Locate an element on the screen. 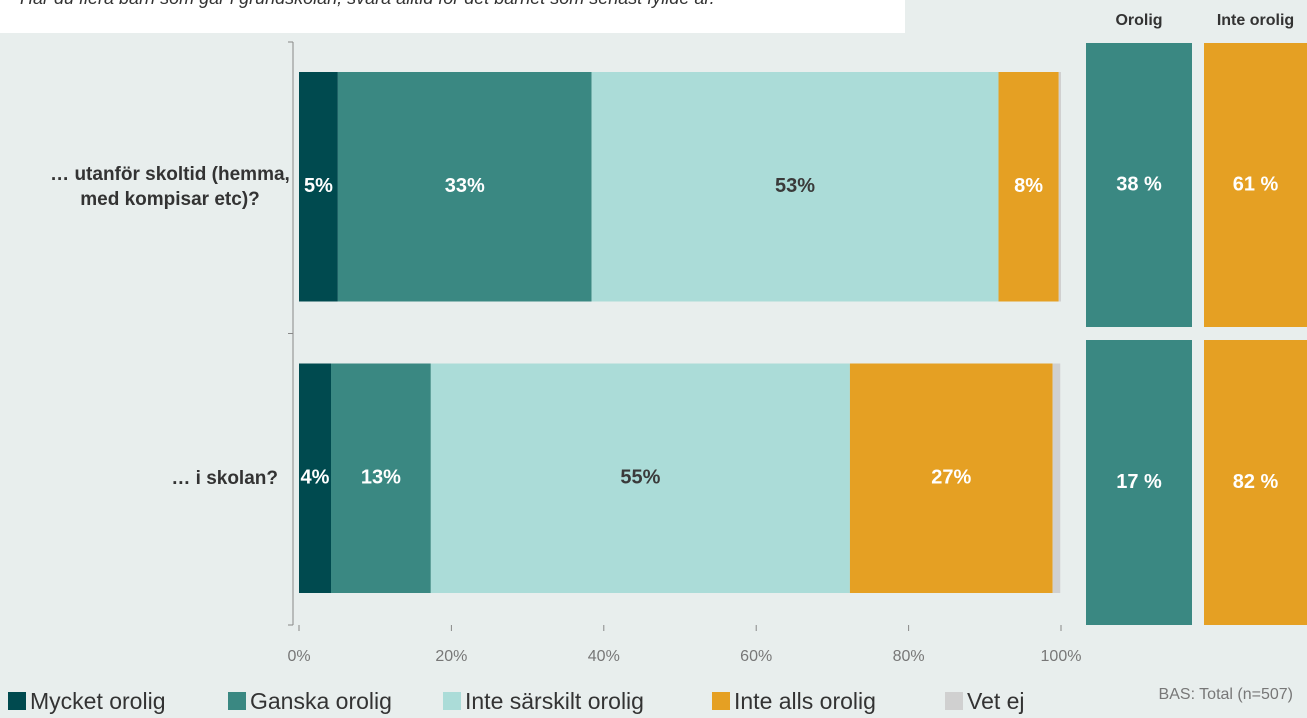  data-label: 13% is located at coordinates (381, 478).